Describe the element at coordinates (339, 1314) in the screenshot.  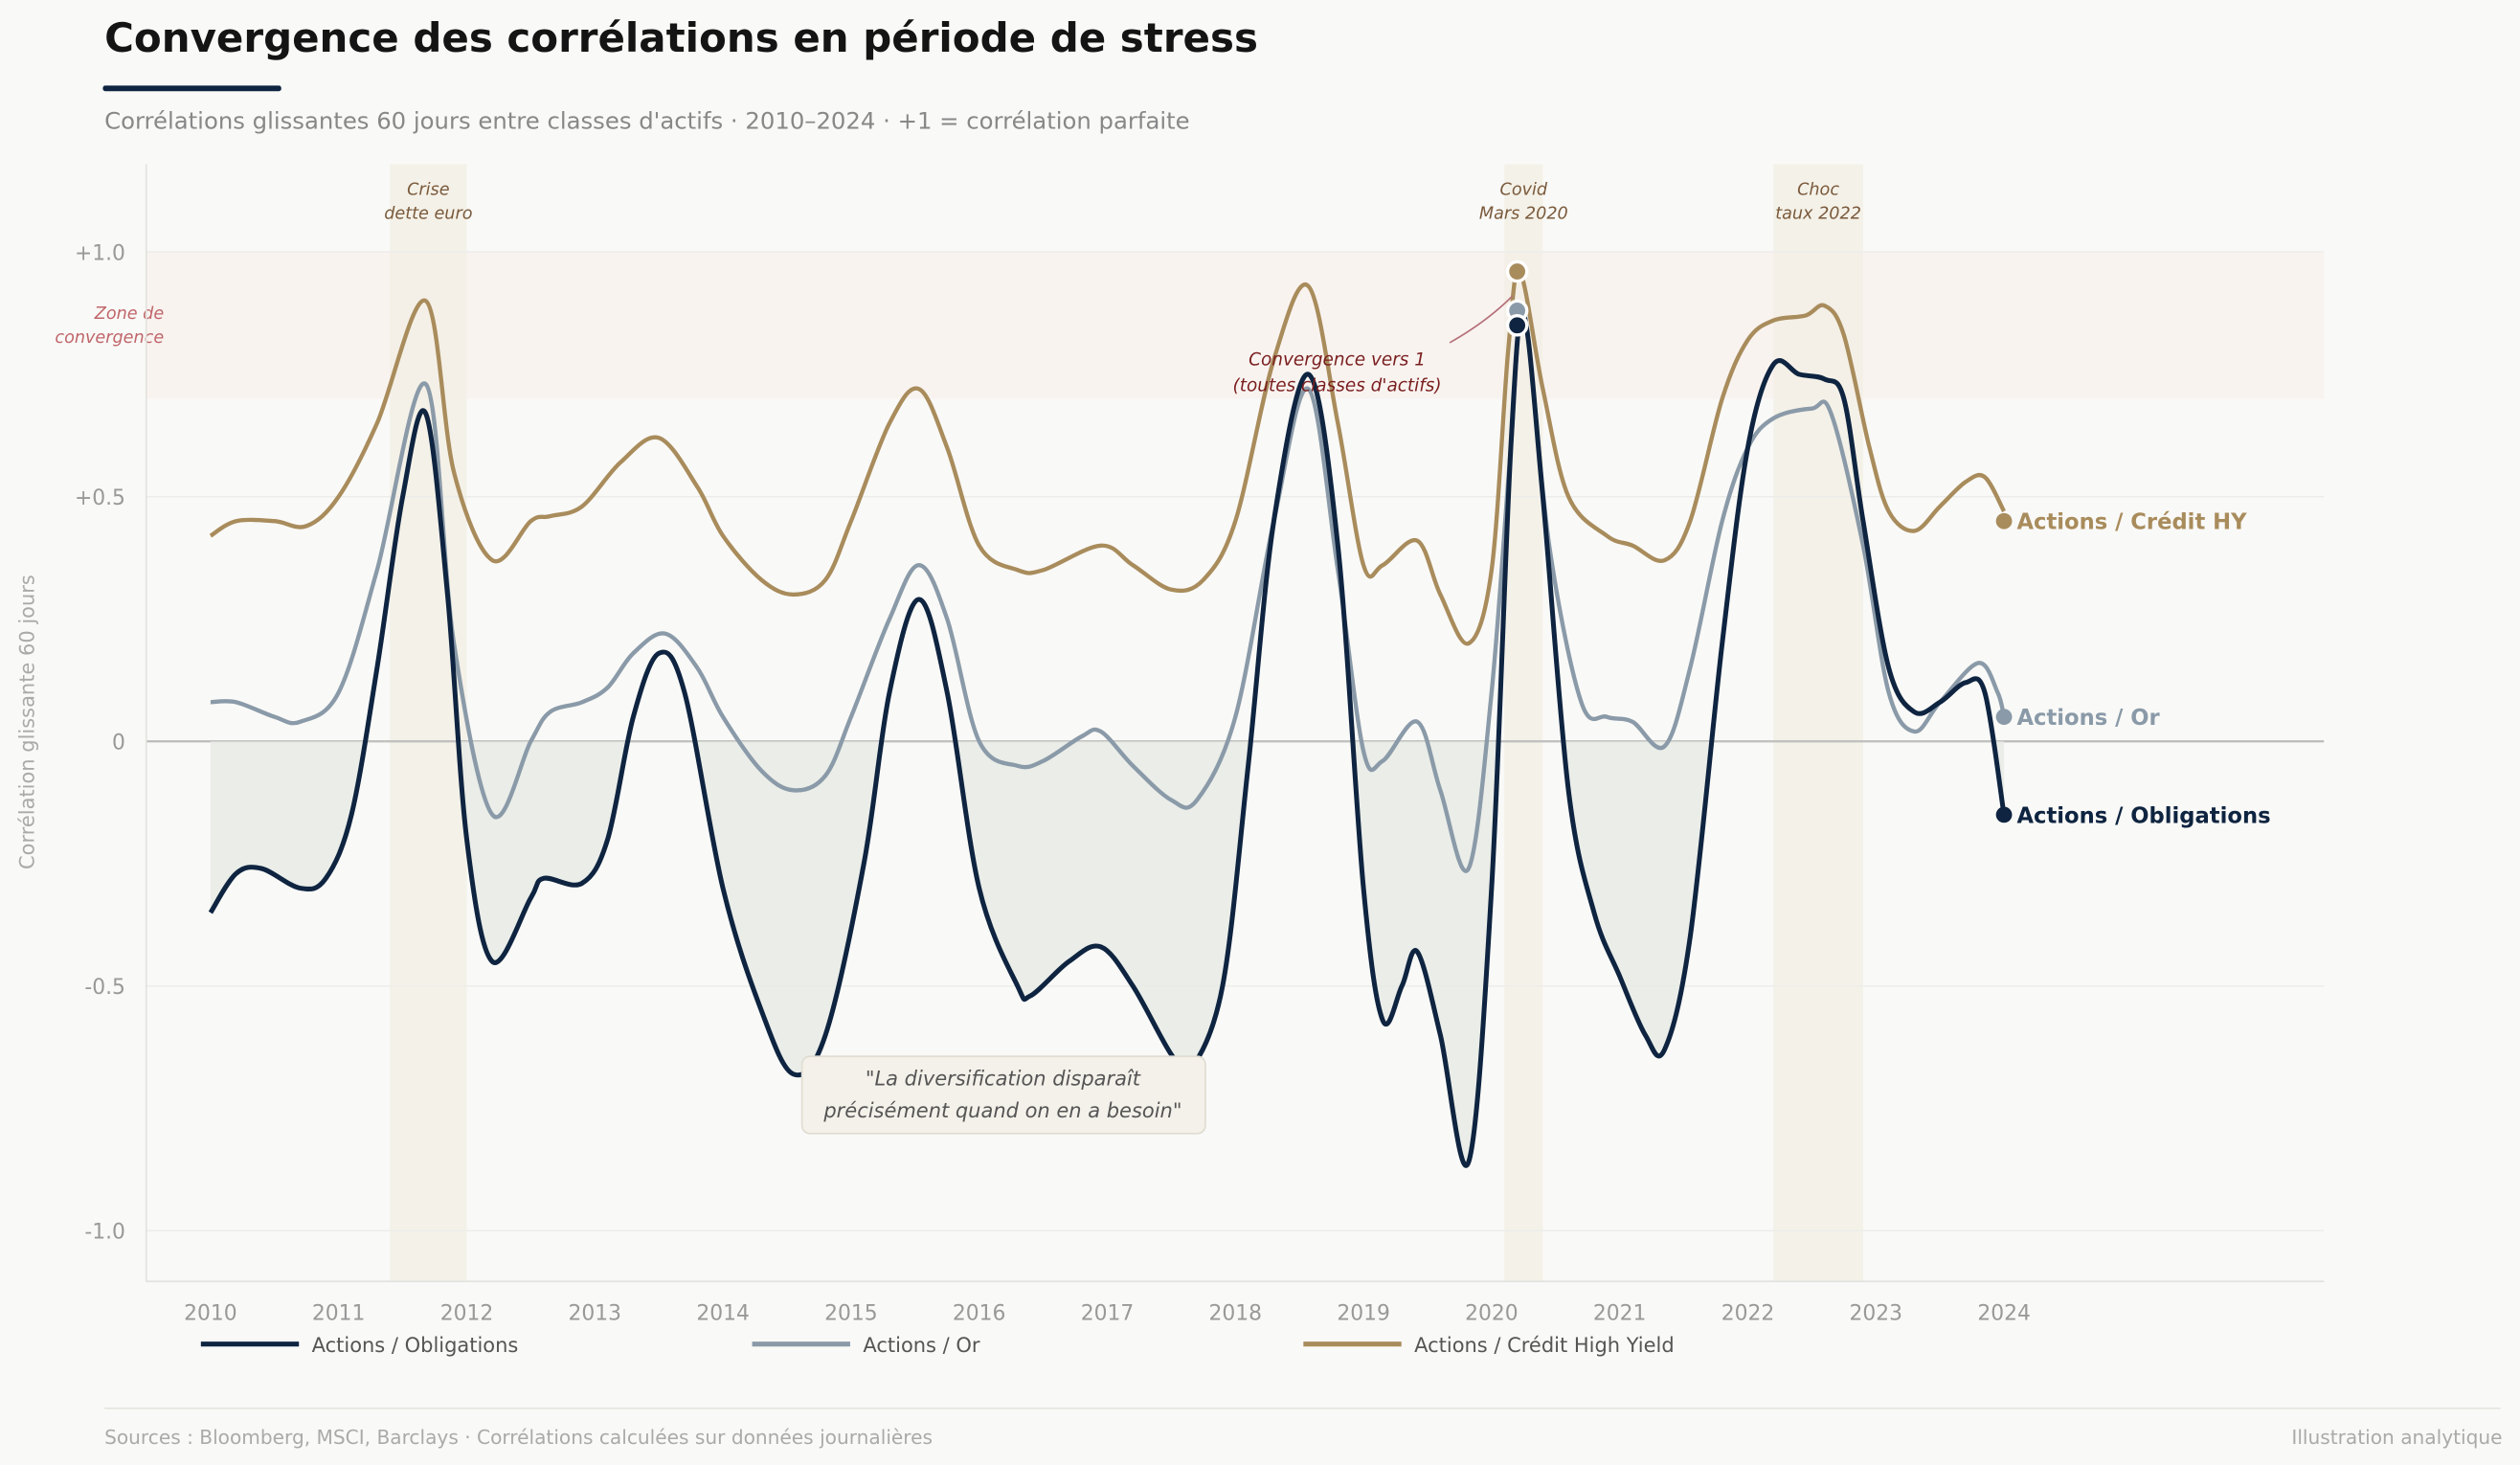
I see `x-tick-label: 2011` at that location.